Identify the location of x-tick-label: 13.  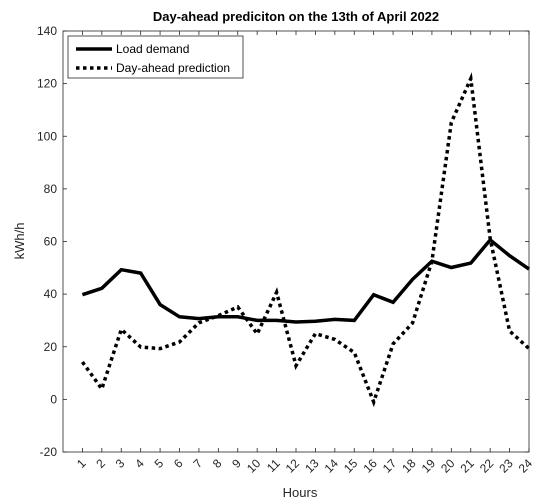
(312, 466).